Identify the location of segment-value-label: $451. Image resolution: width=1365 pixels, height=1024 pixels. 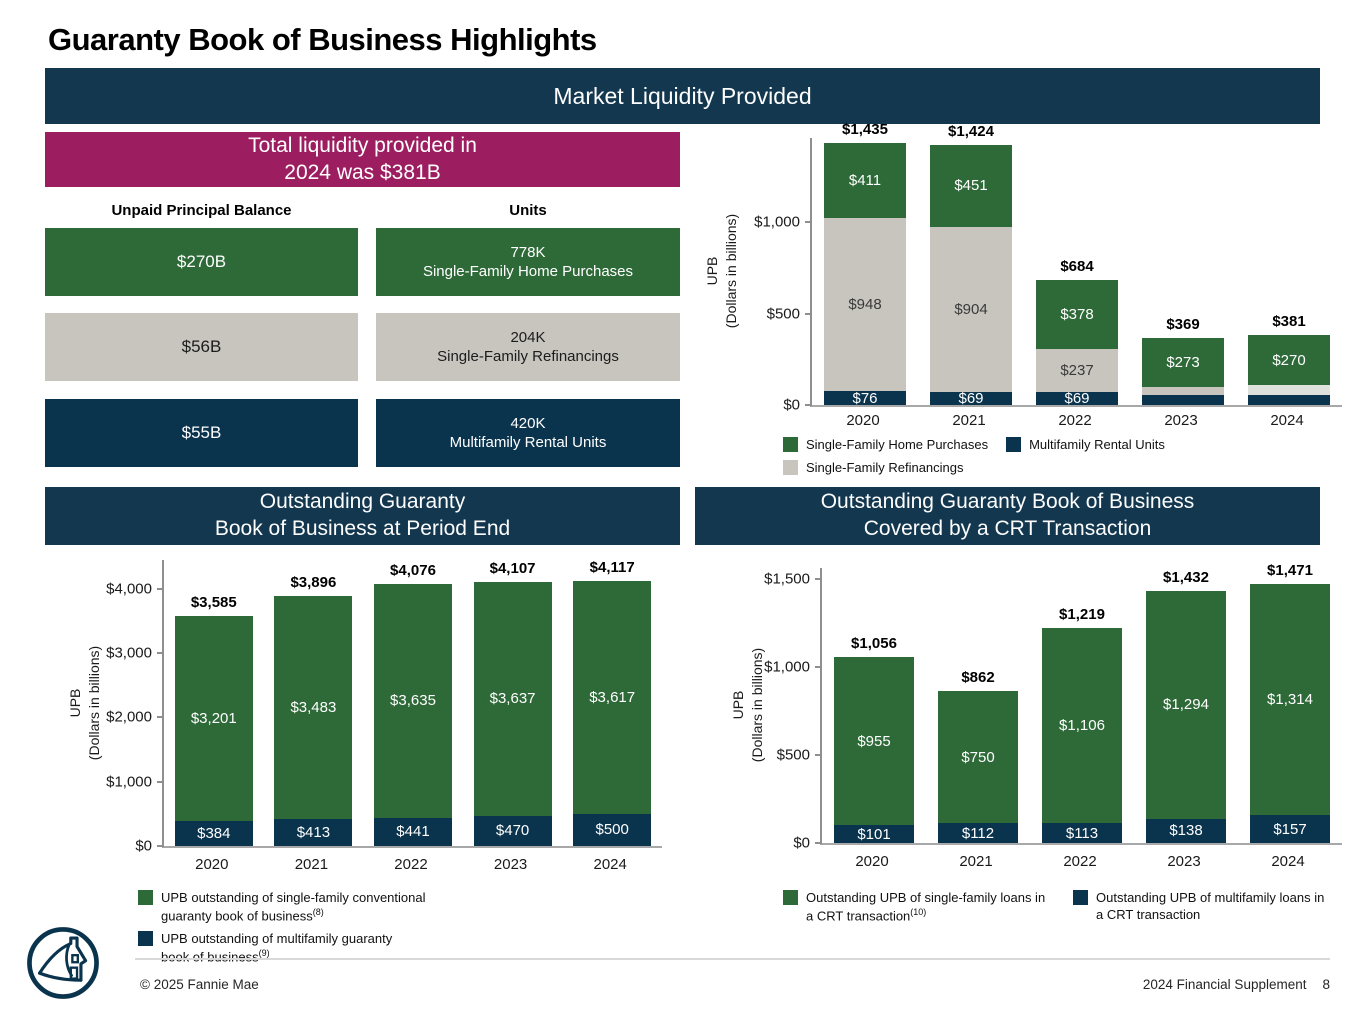
(971, 186).